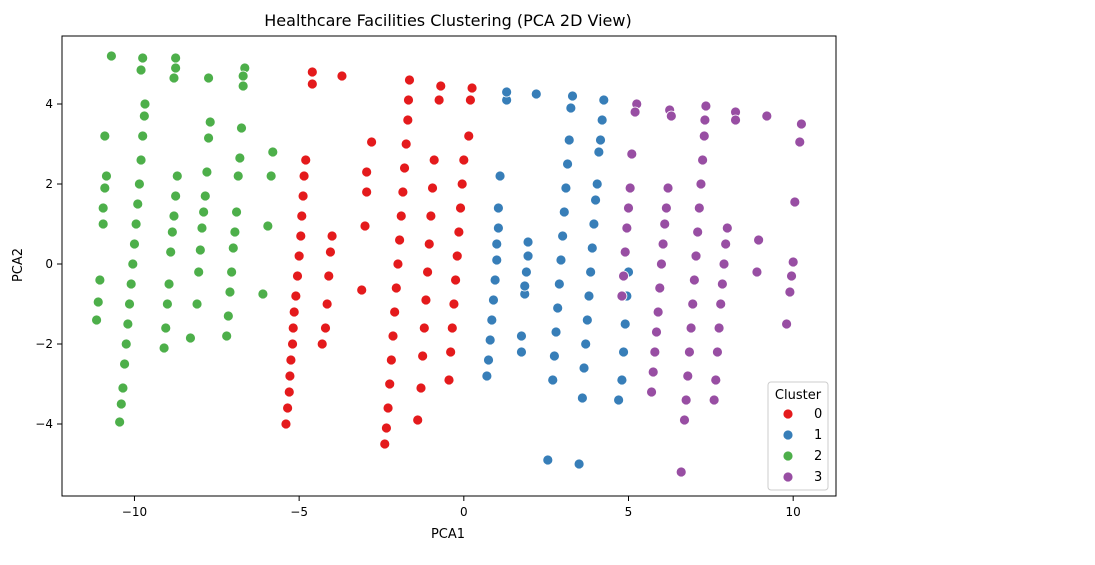  Describe the element at coordinates (711, 288) in the screenshot. I see `cluster-3-series` at that location.